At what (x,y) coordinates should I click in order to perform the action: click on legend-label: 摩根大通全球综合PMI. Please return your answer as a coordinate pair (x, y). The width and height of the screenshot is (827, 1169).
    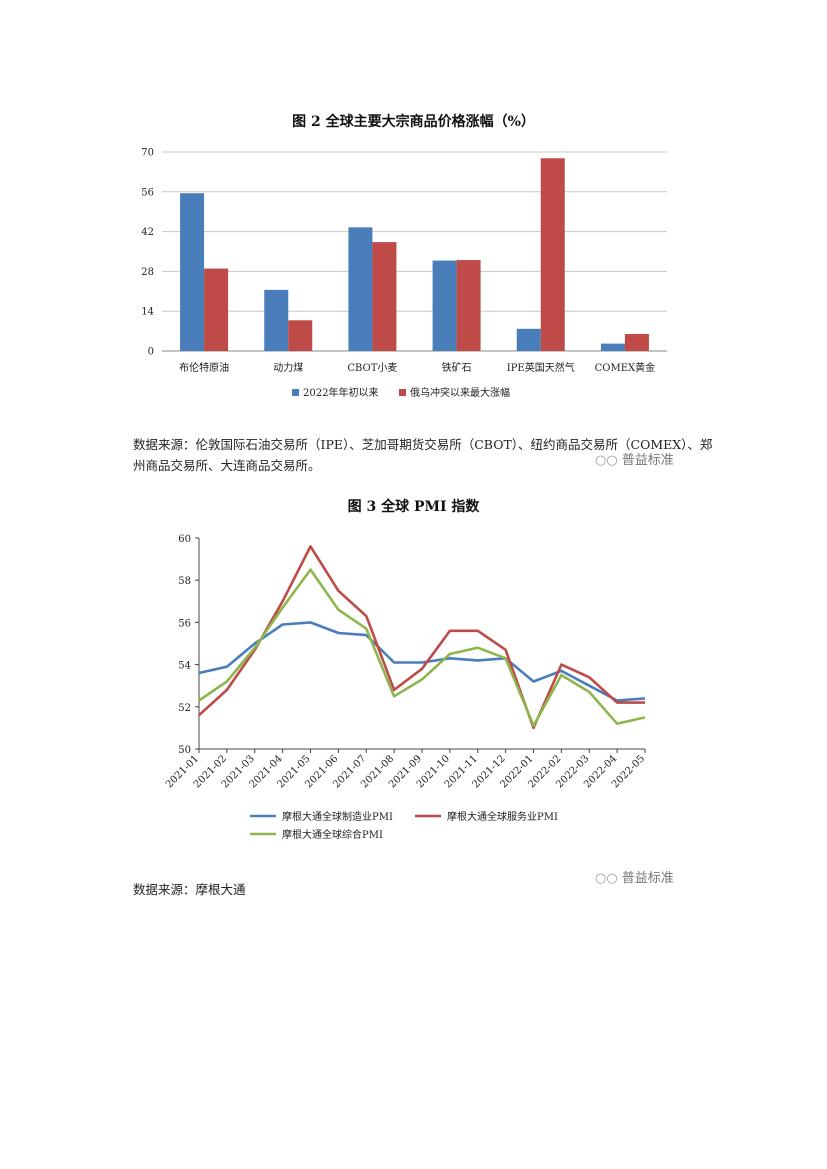
    Looking at the image, I should click on (332, 834).